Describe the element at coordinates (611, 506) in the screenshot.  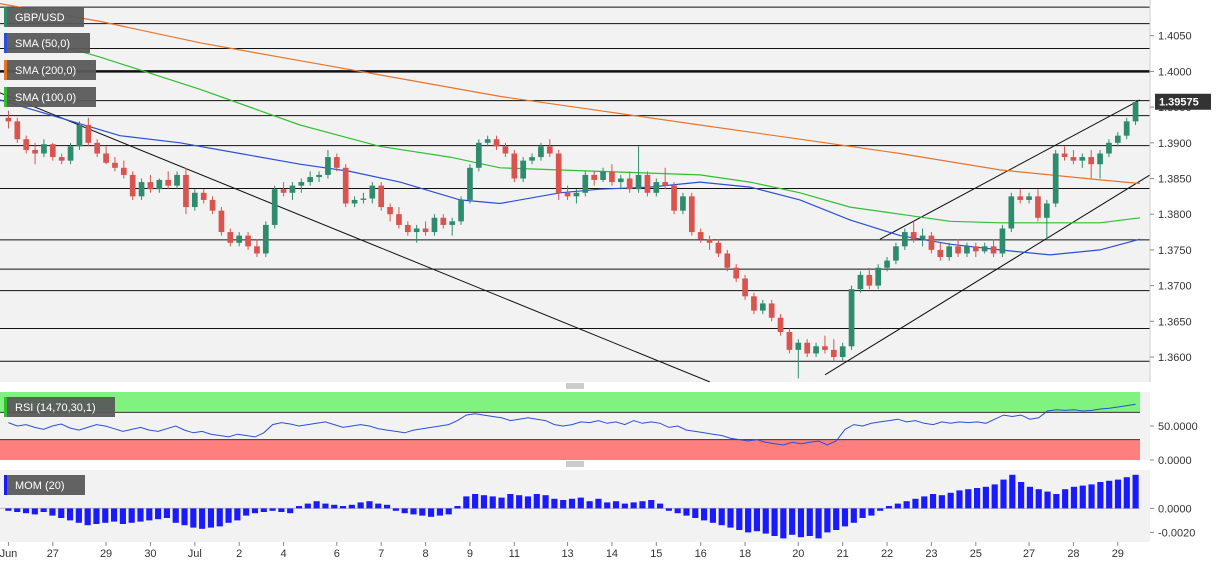
I see `momentum-panel: 0.0000 -0.0020` at that location.